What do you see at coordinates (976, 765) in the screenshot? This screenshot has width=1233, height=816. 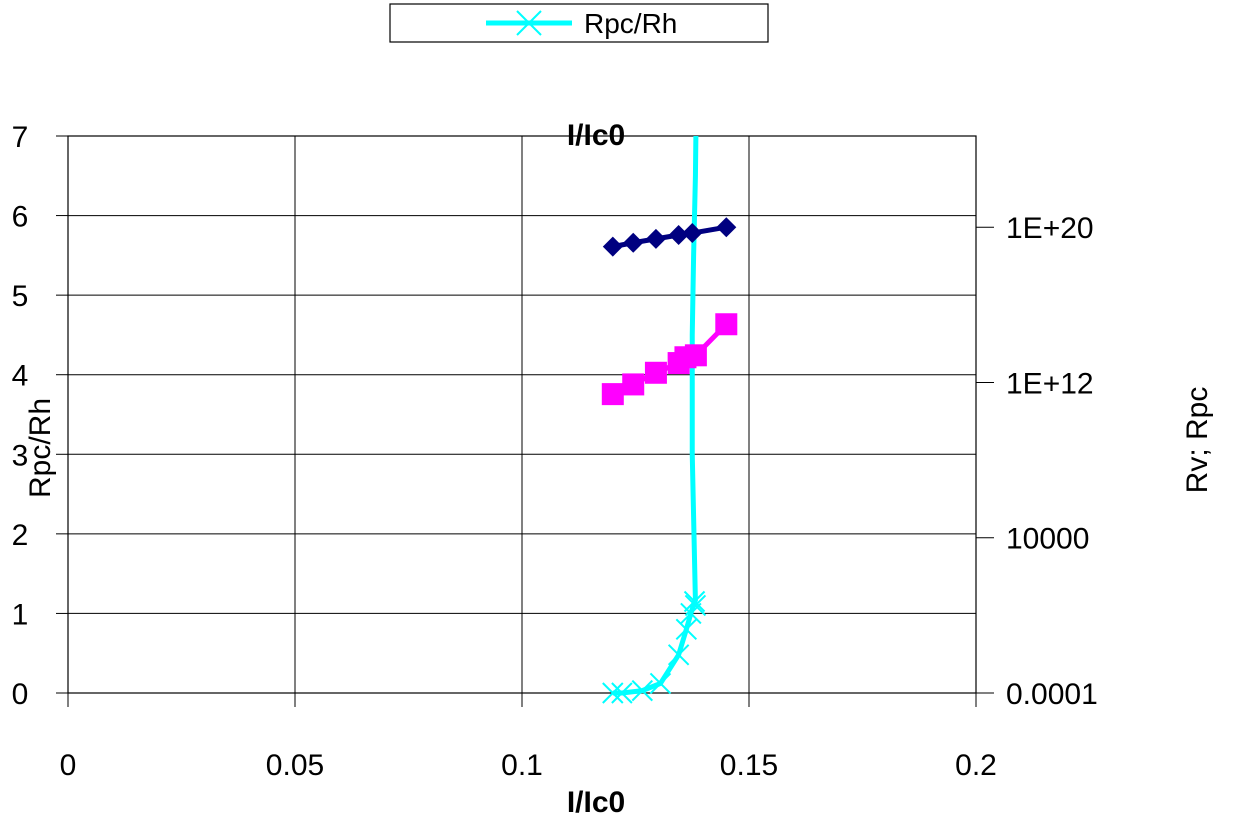 I see `x-tick-label: 0.2` at bounding box center [976, 765].